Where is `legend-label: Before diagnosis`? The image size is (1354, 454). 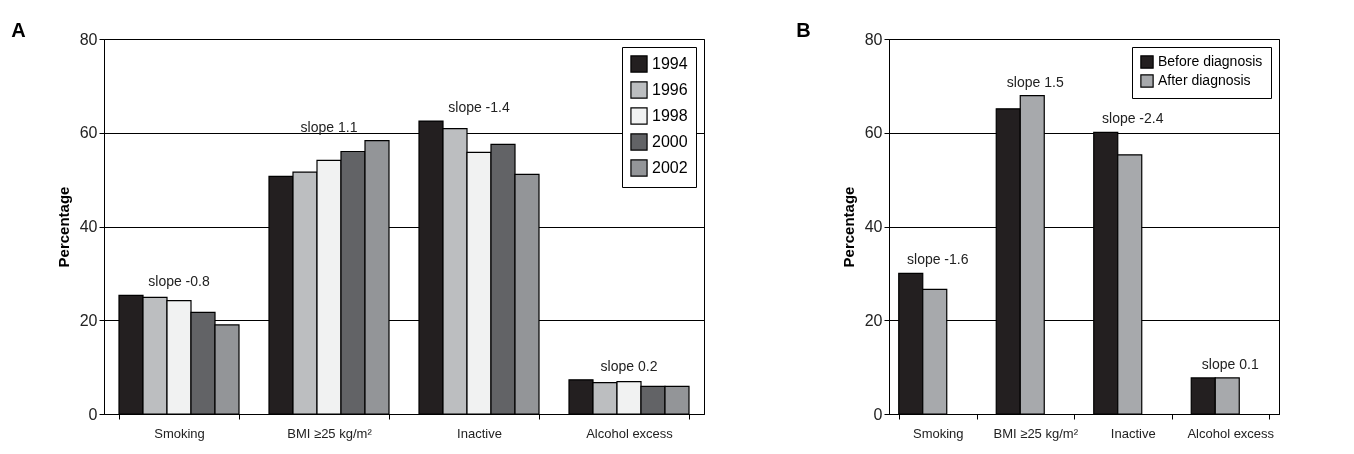 legend-label: Before diagnosis is located at coordinates (1210, 61).